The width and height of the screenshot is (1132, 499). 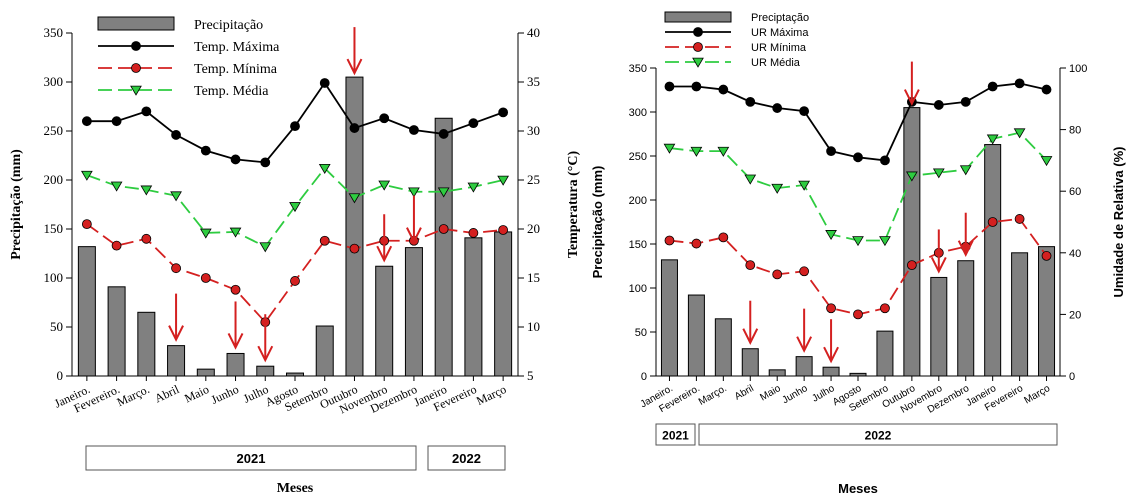 What do you see at coordinates (533, 179) in the screenshot?
I see `y-tick-label-right: 25` at bounding box center [533, 179].